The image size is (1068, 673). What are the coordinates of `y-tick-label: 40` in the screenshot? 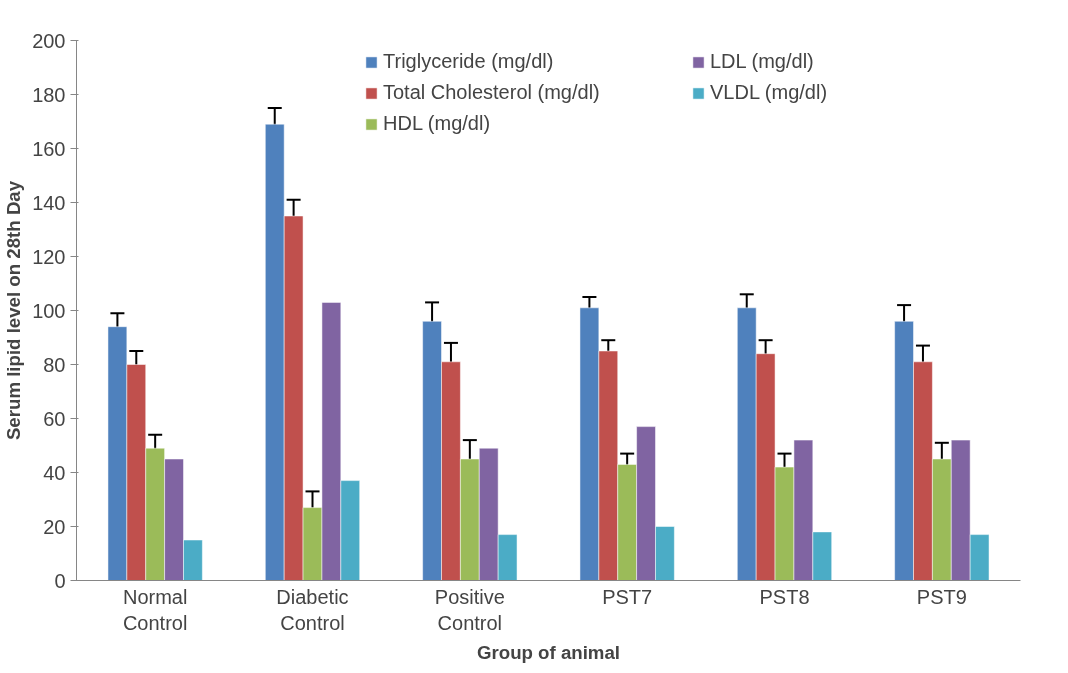 It's located at (54, 472).